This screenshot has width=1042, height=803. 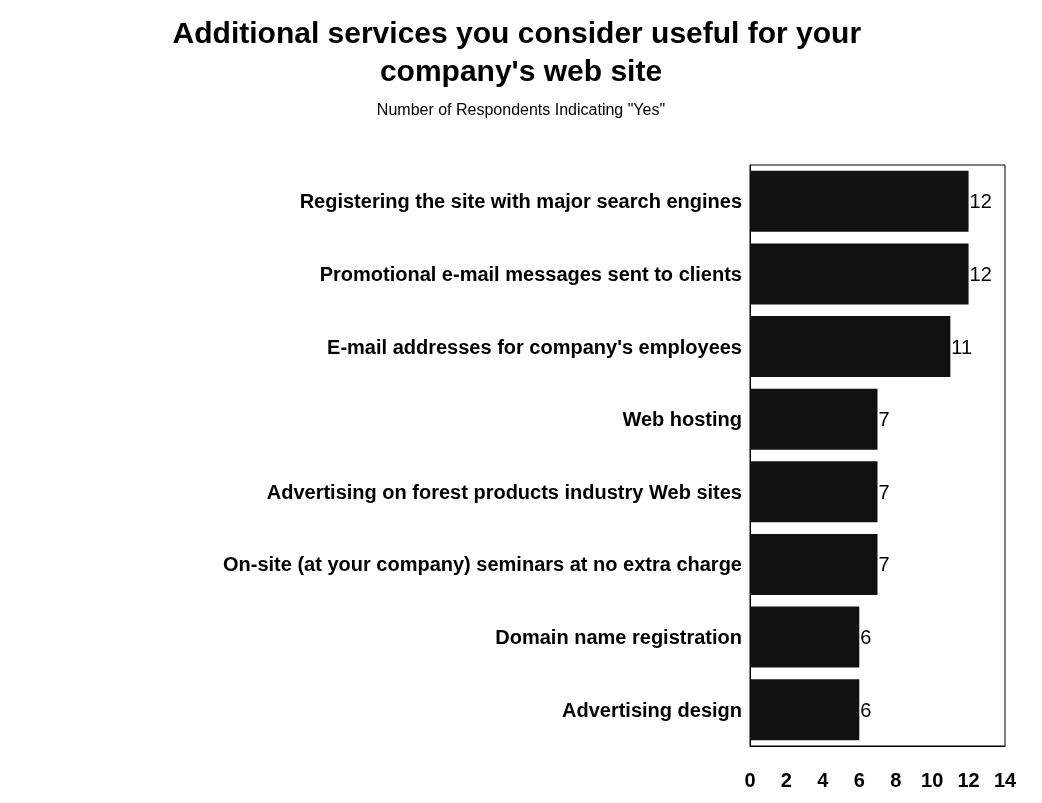 I want to click on y-tick-label: Web hosting, so click(x=682, y=419).